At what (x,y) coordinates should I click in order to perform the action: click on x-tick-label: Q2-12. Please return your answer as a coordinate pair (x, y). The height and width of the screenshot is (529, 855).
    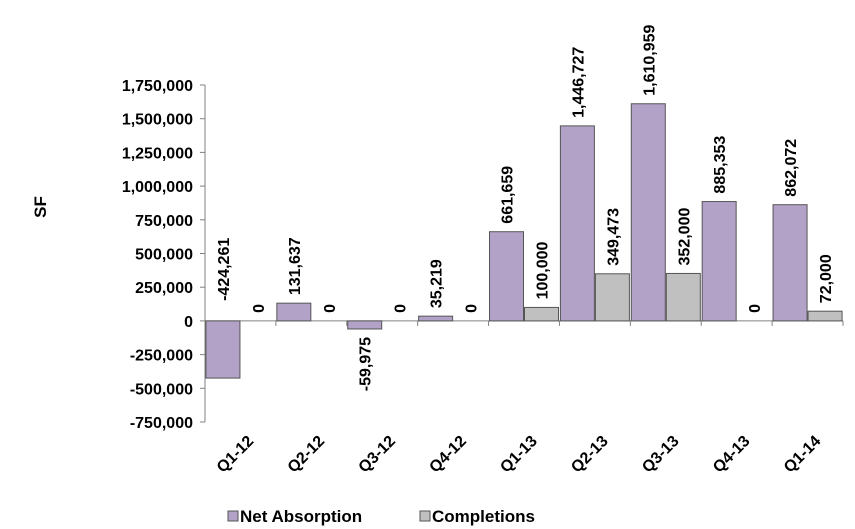
    Looking at the image, I should click on (307, 455).